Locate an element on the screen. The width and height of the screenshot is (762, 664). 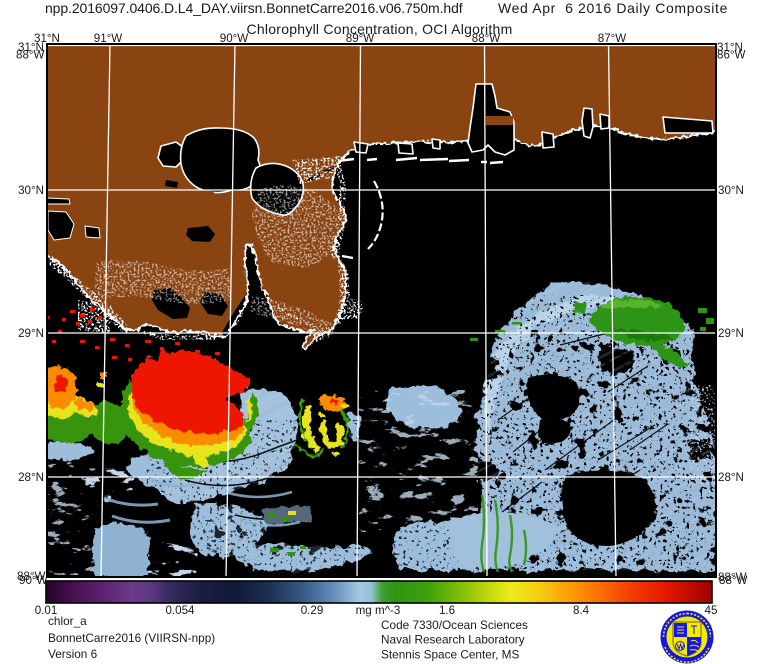
svg-text:Chlorophyll Concentration, OCI: Chlorophyll Concentration, OCI Algorithm is located at coordinates (380, 29).